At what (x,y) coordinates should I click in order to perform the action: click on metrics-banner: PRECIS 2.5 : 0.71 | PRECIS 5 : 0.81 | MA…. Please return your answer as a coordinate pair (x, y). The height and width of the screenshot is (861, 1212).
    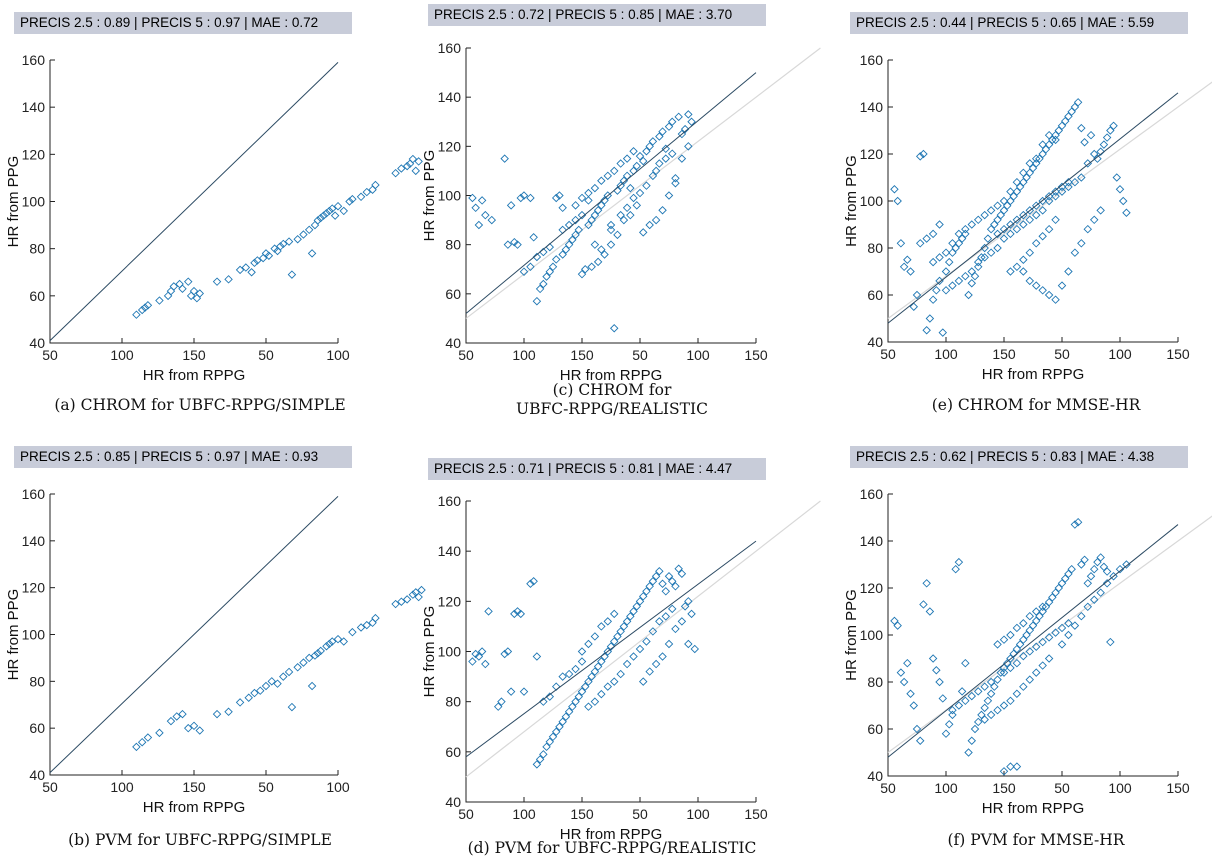
    Looking at the image, I should click on (597, 469).